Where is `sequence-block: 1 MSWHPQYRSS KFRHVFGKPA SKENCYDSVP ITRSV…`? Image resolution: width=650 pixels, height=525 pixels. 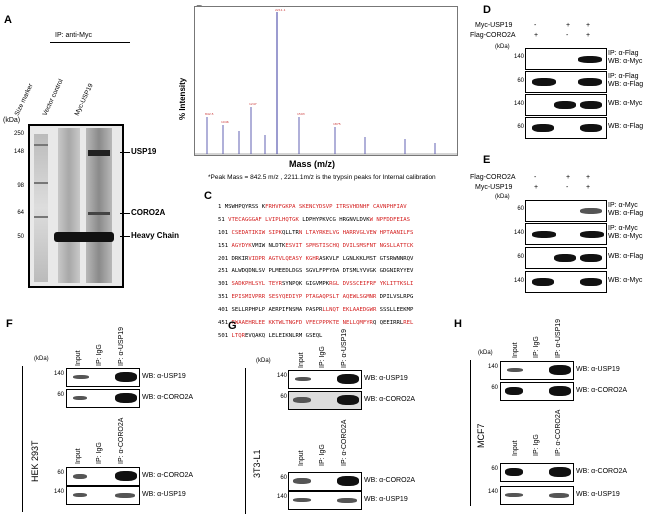 sequence-block: 1 MSWHPQYRSS KFRHVFGKPA SKENCYDSVP ITRSV… is located at coordinates (315, 271).